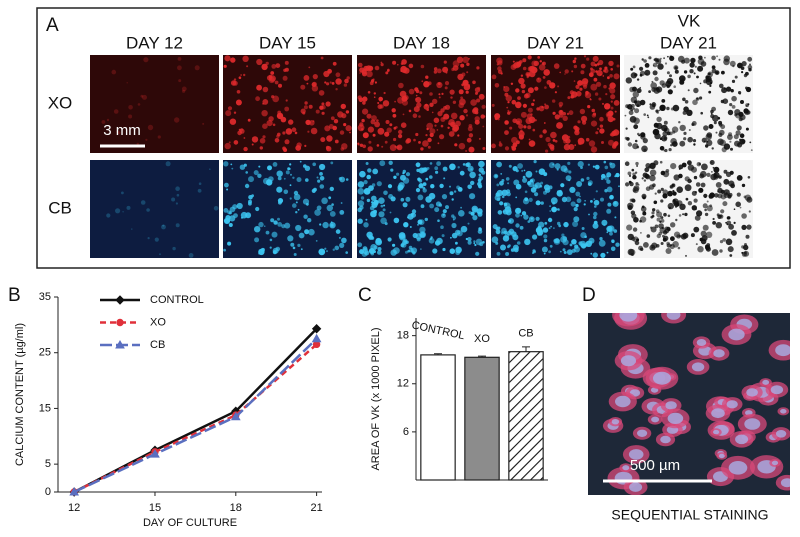  Describe the element at coordinates (655, 465) in the screenshot. I see `scale-label: 500 µm` at that location.